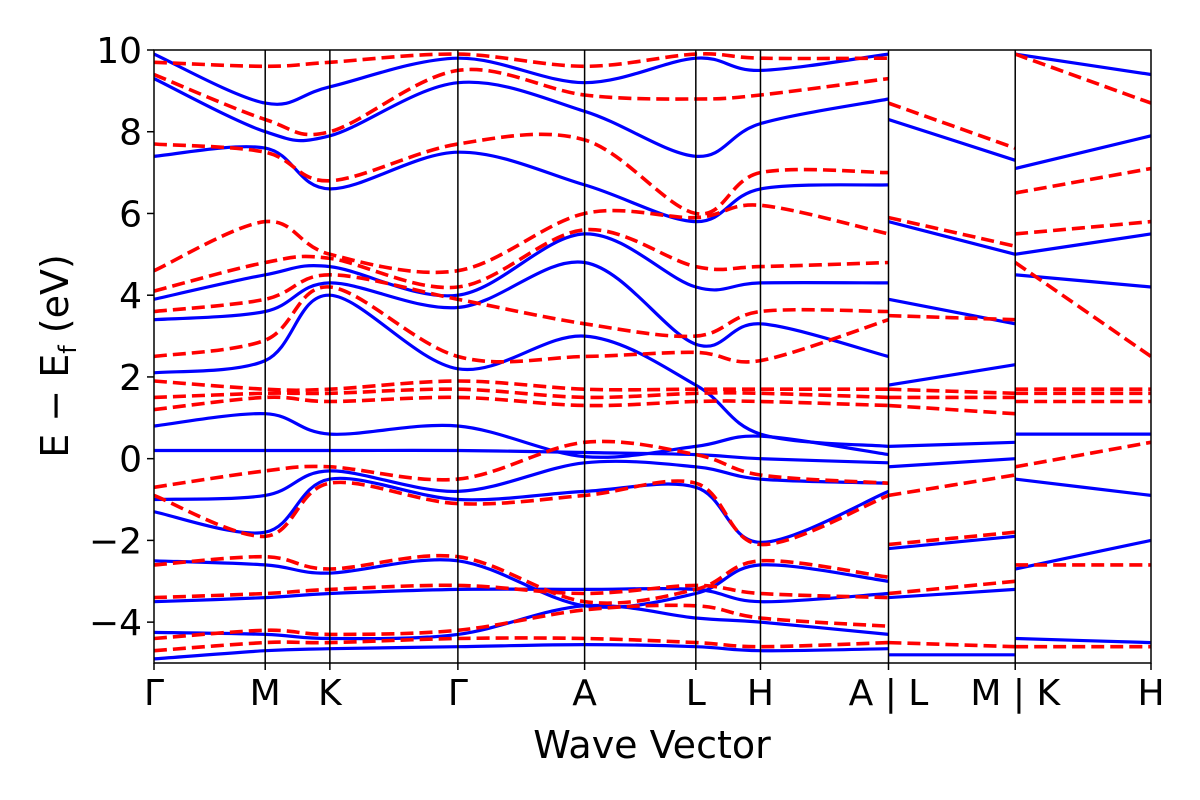  I want to click on x-tick-label: M | K, so click(1015, 693).